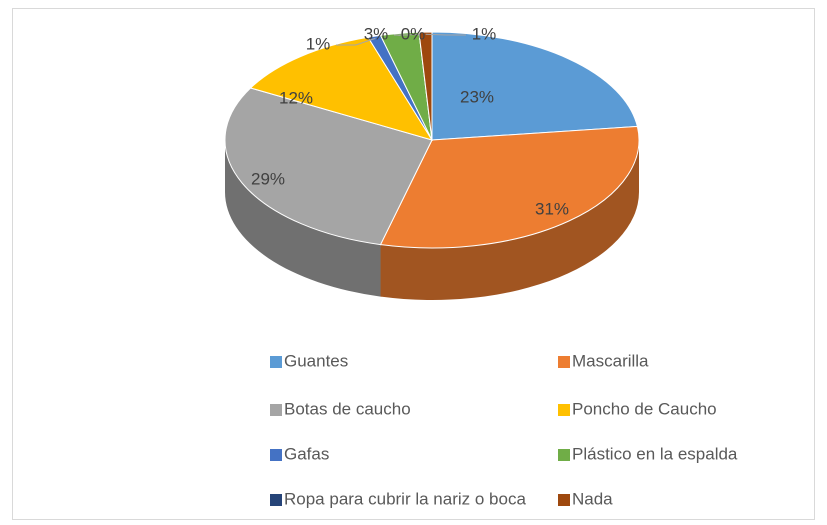 The height and width of the screenshot is (525, 827). I want to click on data-label: 0%, so click(413, 33).